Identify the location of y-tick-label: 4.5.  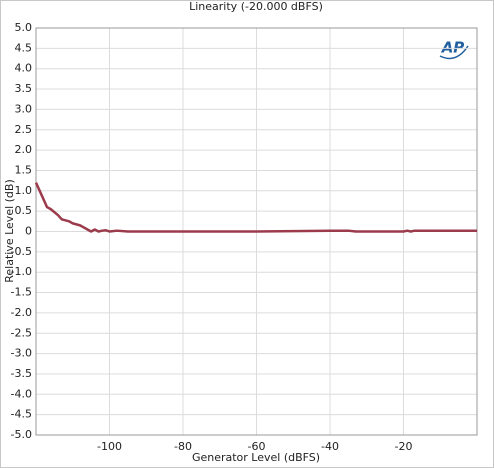
(24, 47).